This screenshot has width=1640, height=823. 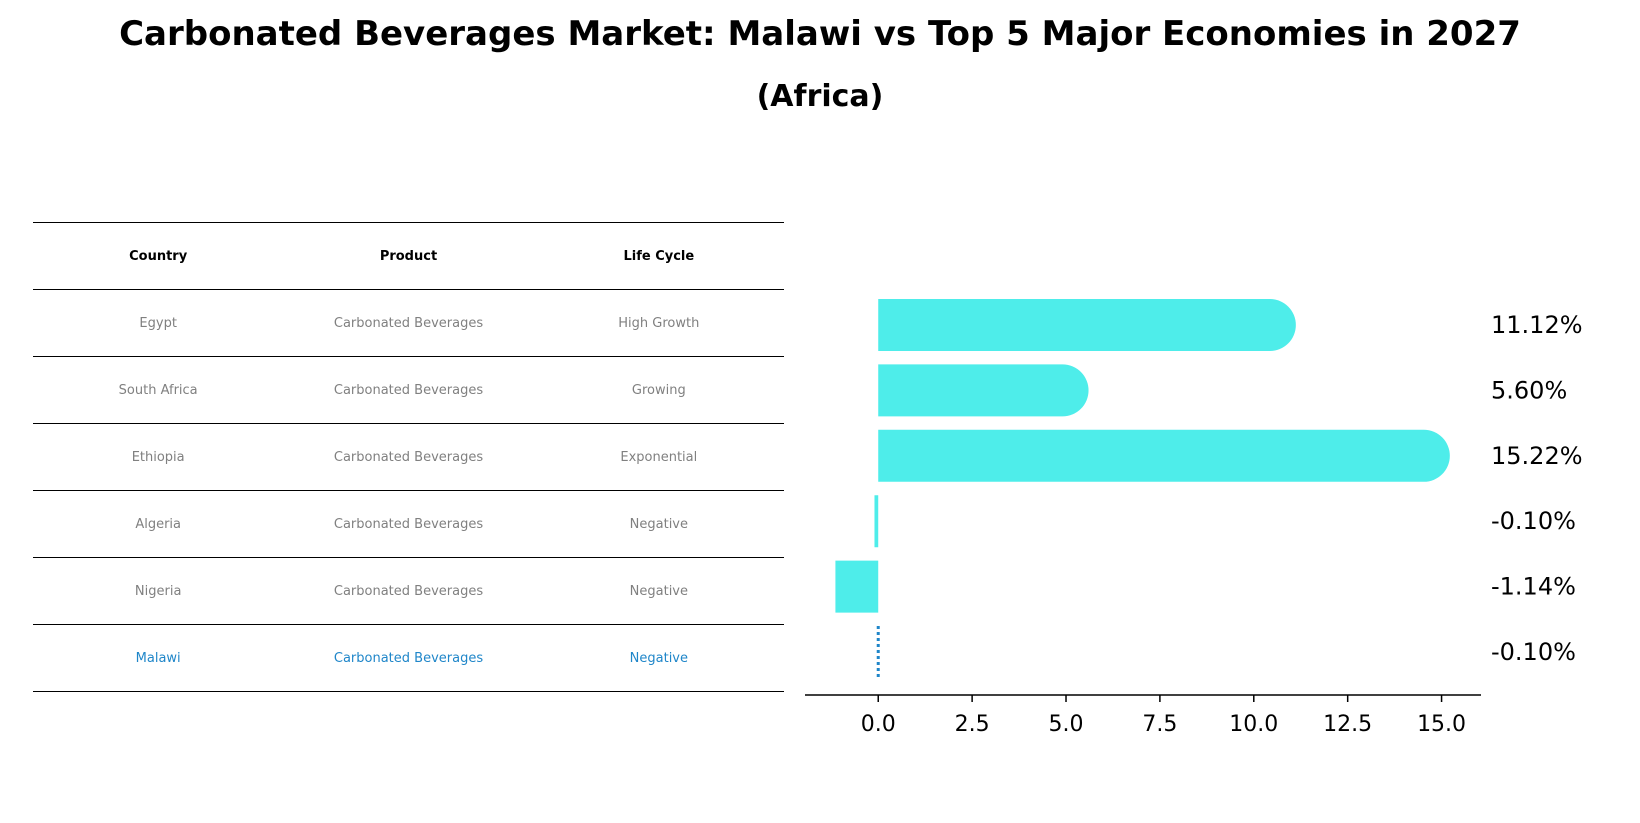 What do you see at coordinates (972, 724) in the screenshot?
I see `x-tick-label: 2.5` at bounding box center [972, 724].